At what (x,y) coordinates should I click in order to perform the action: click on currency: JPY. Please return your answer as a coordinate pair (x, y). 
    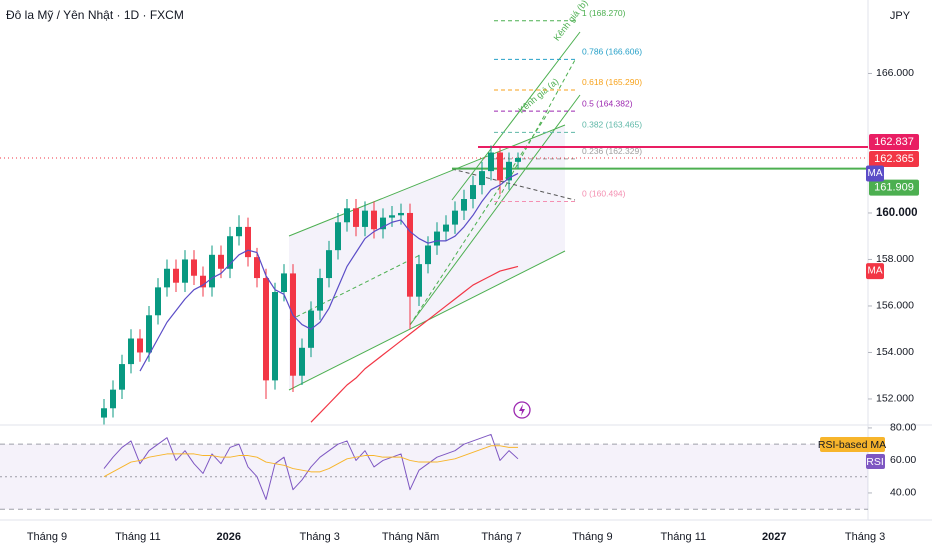
    Looking at the image, I should click on (900, 16).